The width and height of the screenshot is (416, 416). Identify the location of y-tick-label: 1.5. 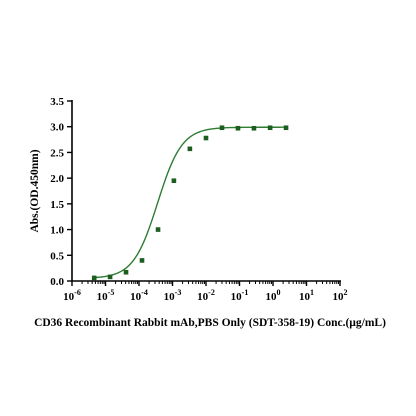
(57, 205).